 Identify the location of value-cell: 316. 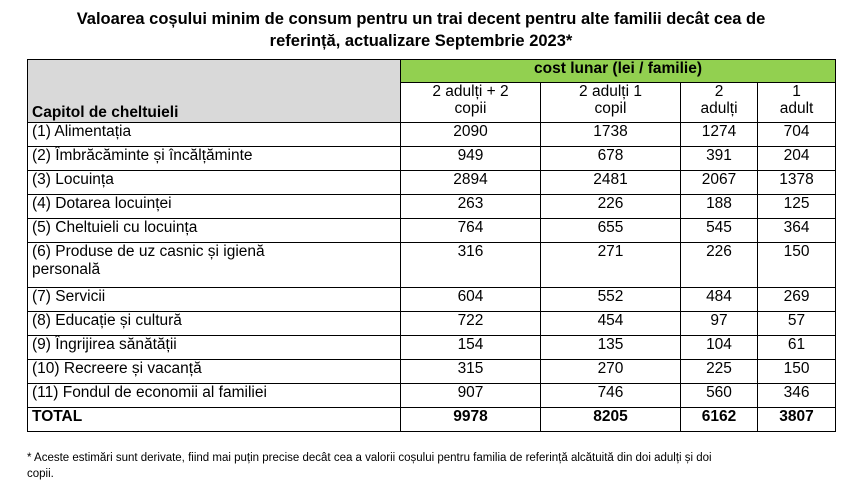
(470, 265).